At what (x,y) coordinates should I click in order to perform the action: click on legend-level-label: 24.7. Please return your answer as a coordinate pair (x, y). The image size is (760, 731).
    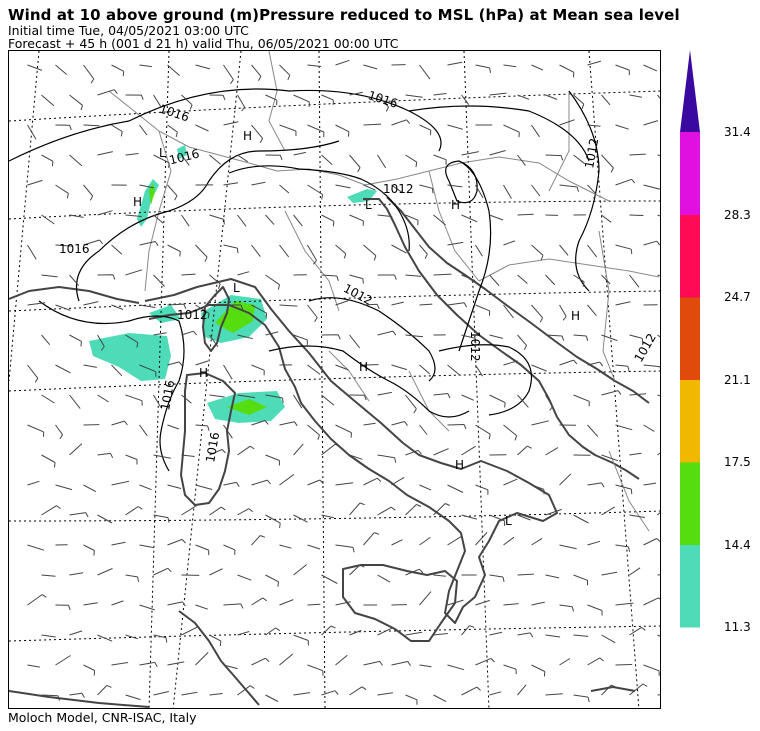
    Looking at the image, I should click on (737, 297).